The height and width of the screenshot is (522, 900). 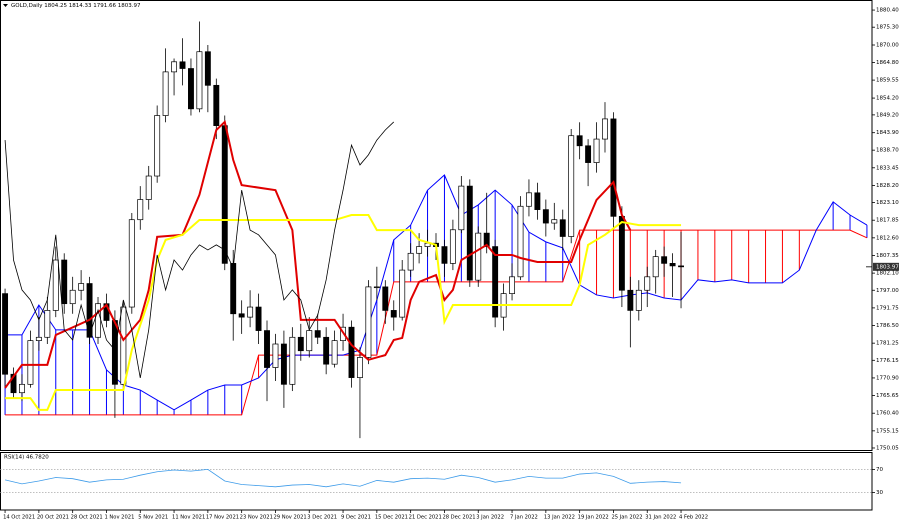 What do you see at coordinates (887, 326) in the screenshot?
I see `y-tick-label: 1786.50` at bounding box center [887, 326].